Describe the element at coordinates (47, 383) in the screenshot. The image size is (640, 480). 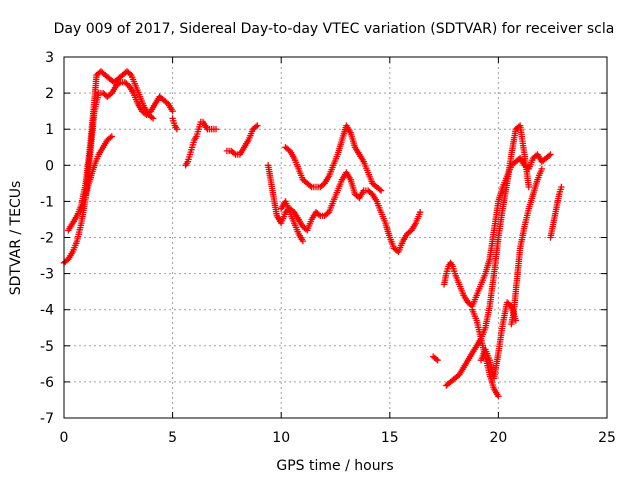
I see `y-tick-label: -6` at that location.